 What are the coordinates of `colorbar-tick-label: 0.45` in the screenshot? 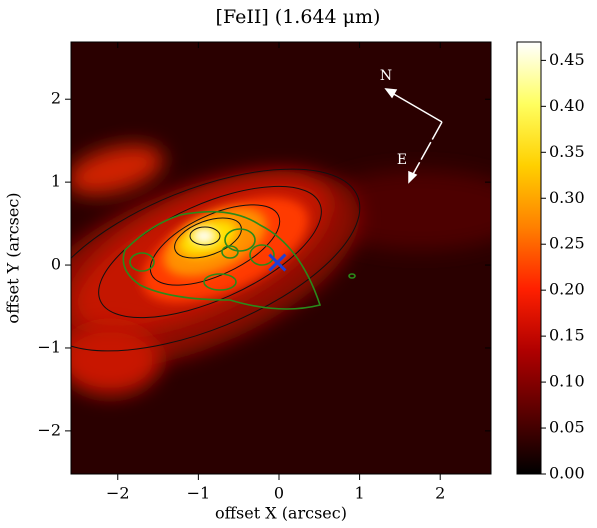 It's located at (567, 59).